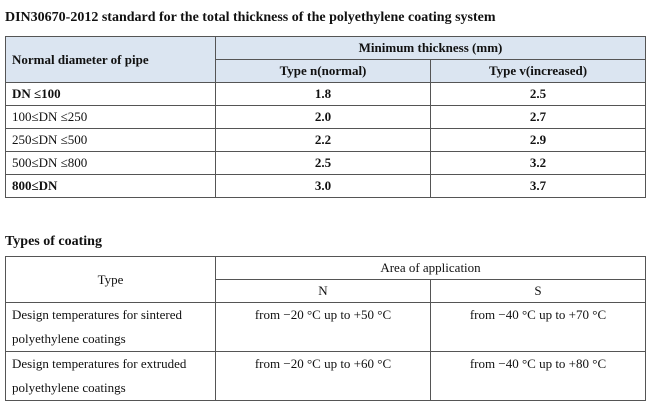  I want to click on diameter-cell: DN ≤100, so click(110, 94).